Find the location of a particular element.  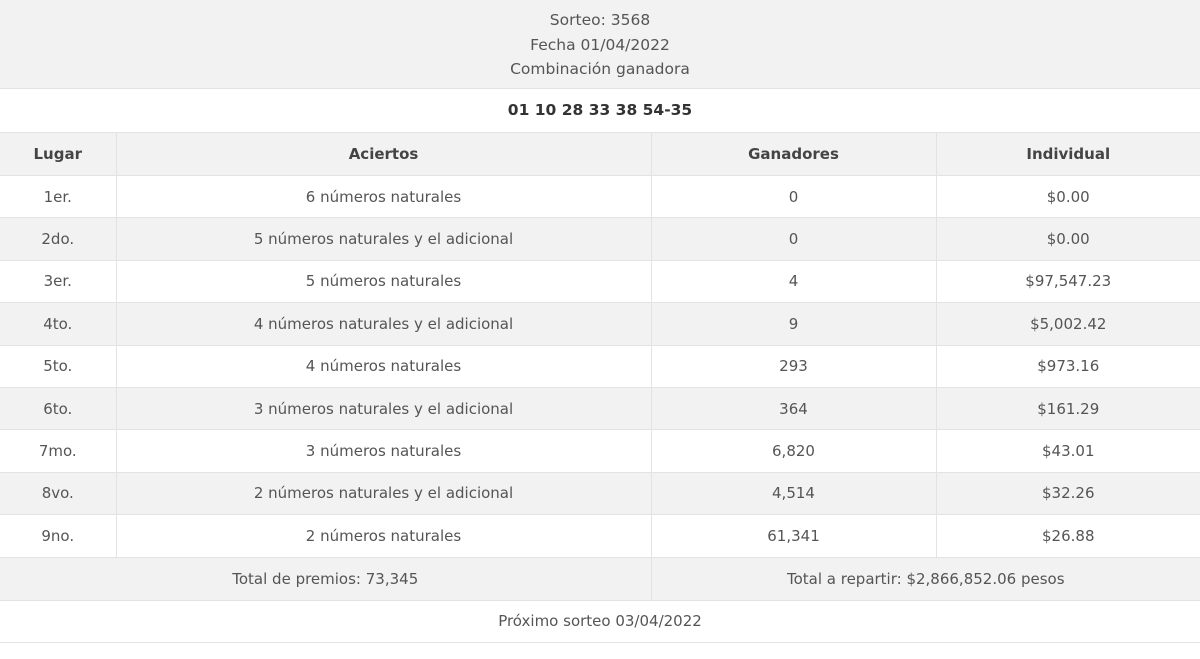

column-header-ganadores: Ganadores is located at coordinates (793, 154).